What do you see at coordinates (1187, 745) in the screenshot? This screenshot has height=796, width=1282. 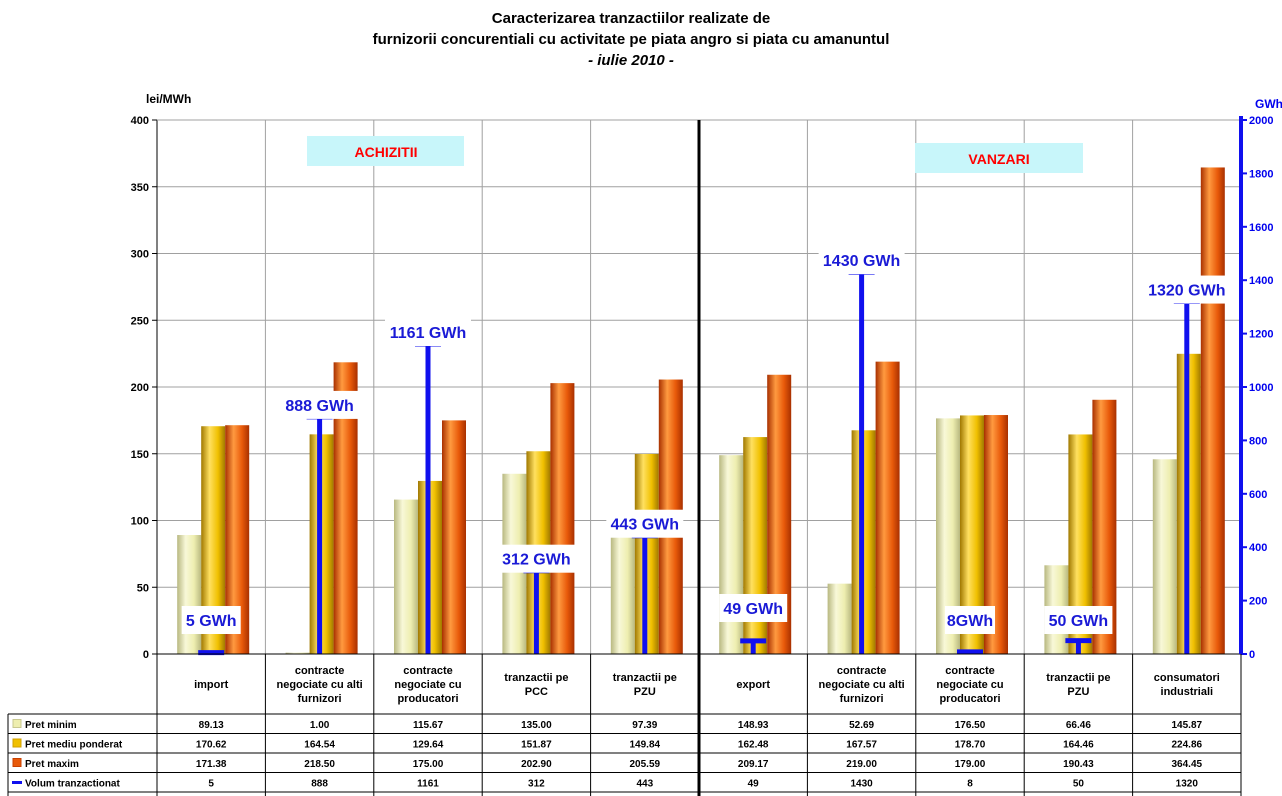 I see `table-cell: 224.86` at bounding box center [1187, 745].